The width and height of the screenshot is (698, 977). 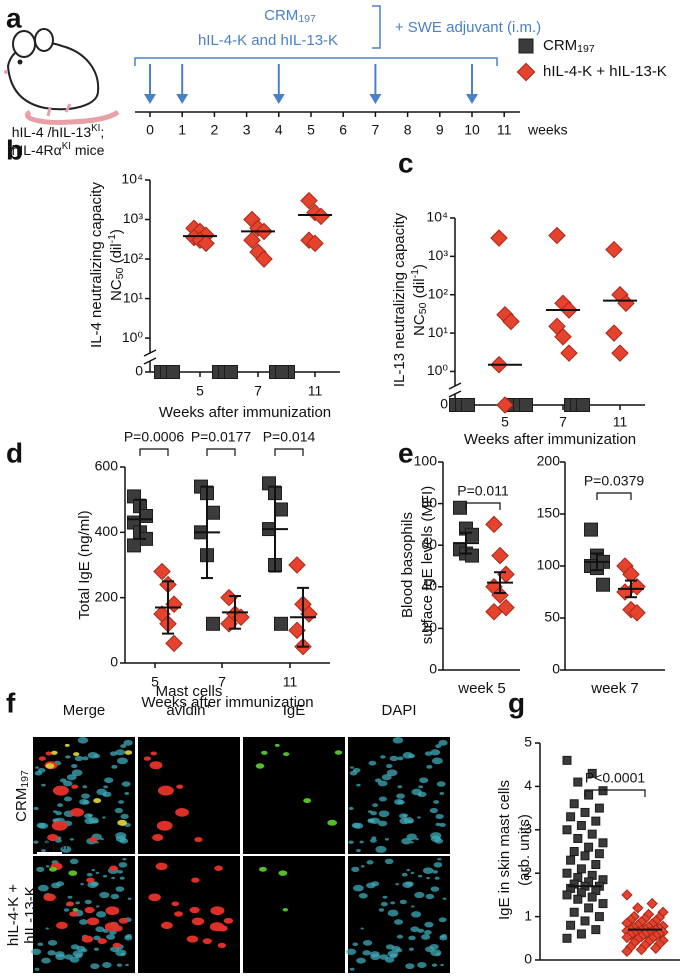 What do you see at coordinates (14, 149) in the screenshot?
I see `panel-label: b` at bounding box center [14, 149].